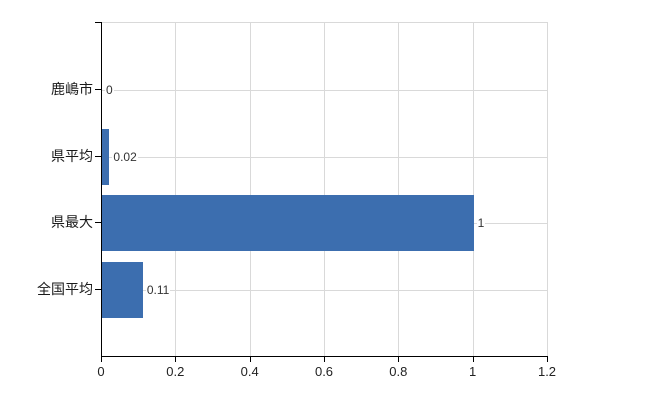 The height and width of the screenshot is (400, 650). Describe the element at coordinates (109, 89) in the screenshot. I see `value-label: 0` at that location.